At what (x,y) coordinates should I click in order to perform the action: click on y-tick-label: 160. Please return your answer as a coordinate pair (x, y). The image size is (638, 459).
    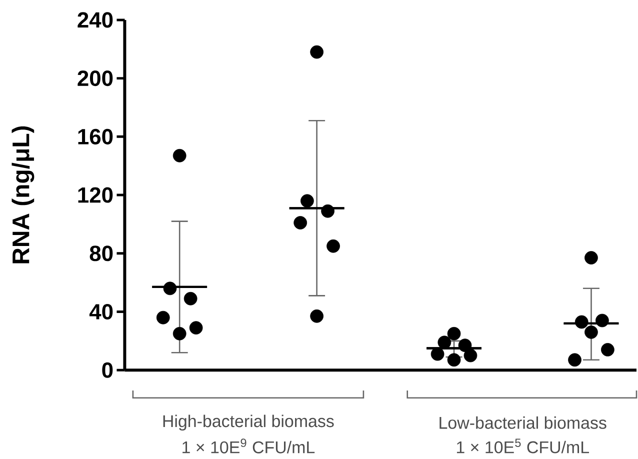
    Looking at the image, I should click on (95, 136).